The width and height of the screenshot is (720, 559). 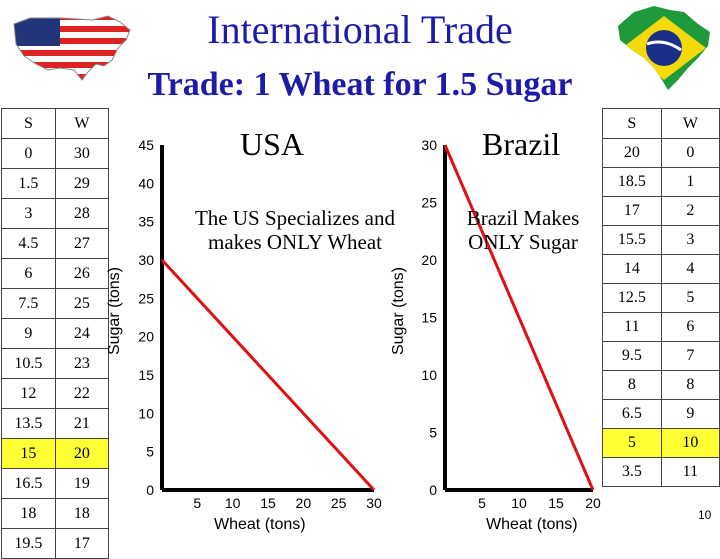 I want to click on usa-table-row: 0 30, so click(x=55, y=153).